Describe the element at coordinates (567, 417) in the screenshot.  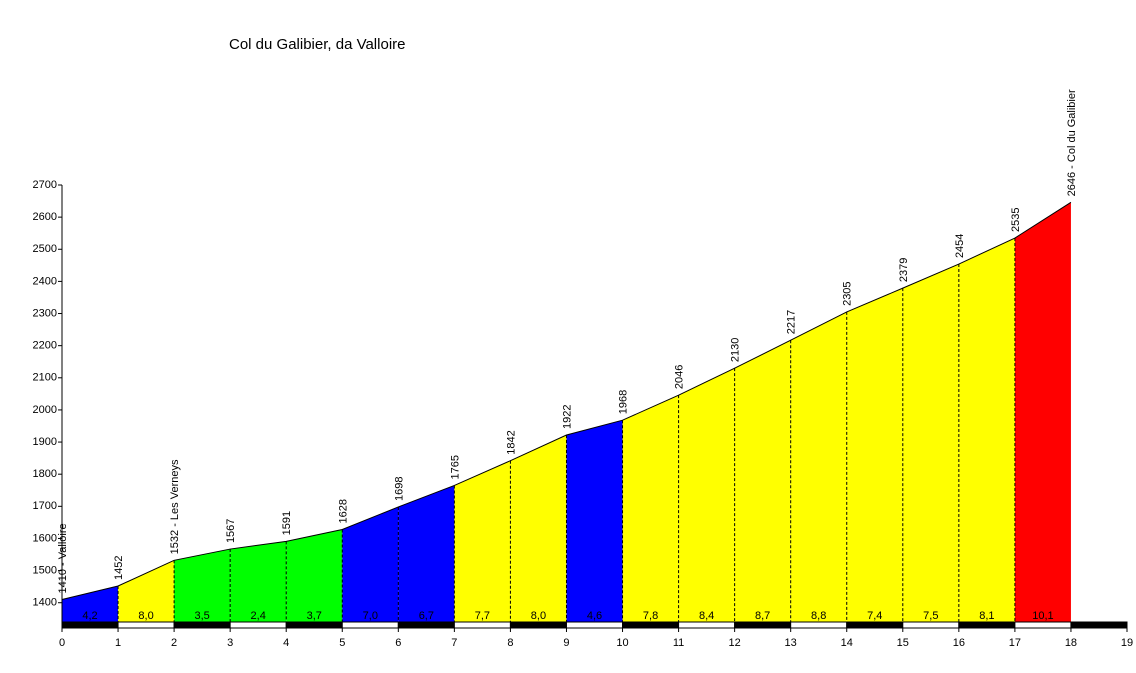
I see `elevation-label: 1922` at that location.